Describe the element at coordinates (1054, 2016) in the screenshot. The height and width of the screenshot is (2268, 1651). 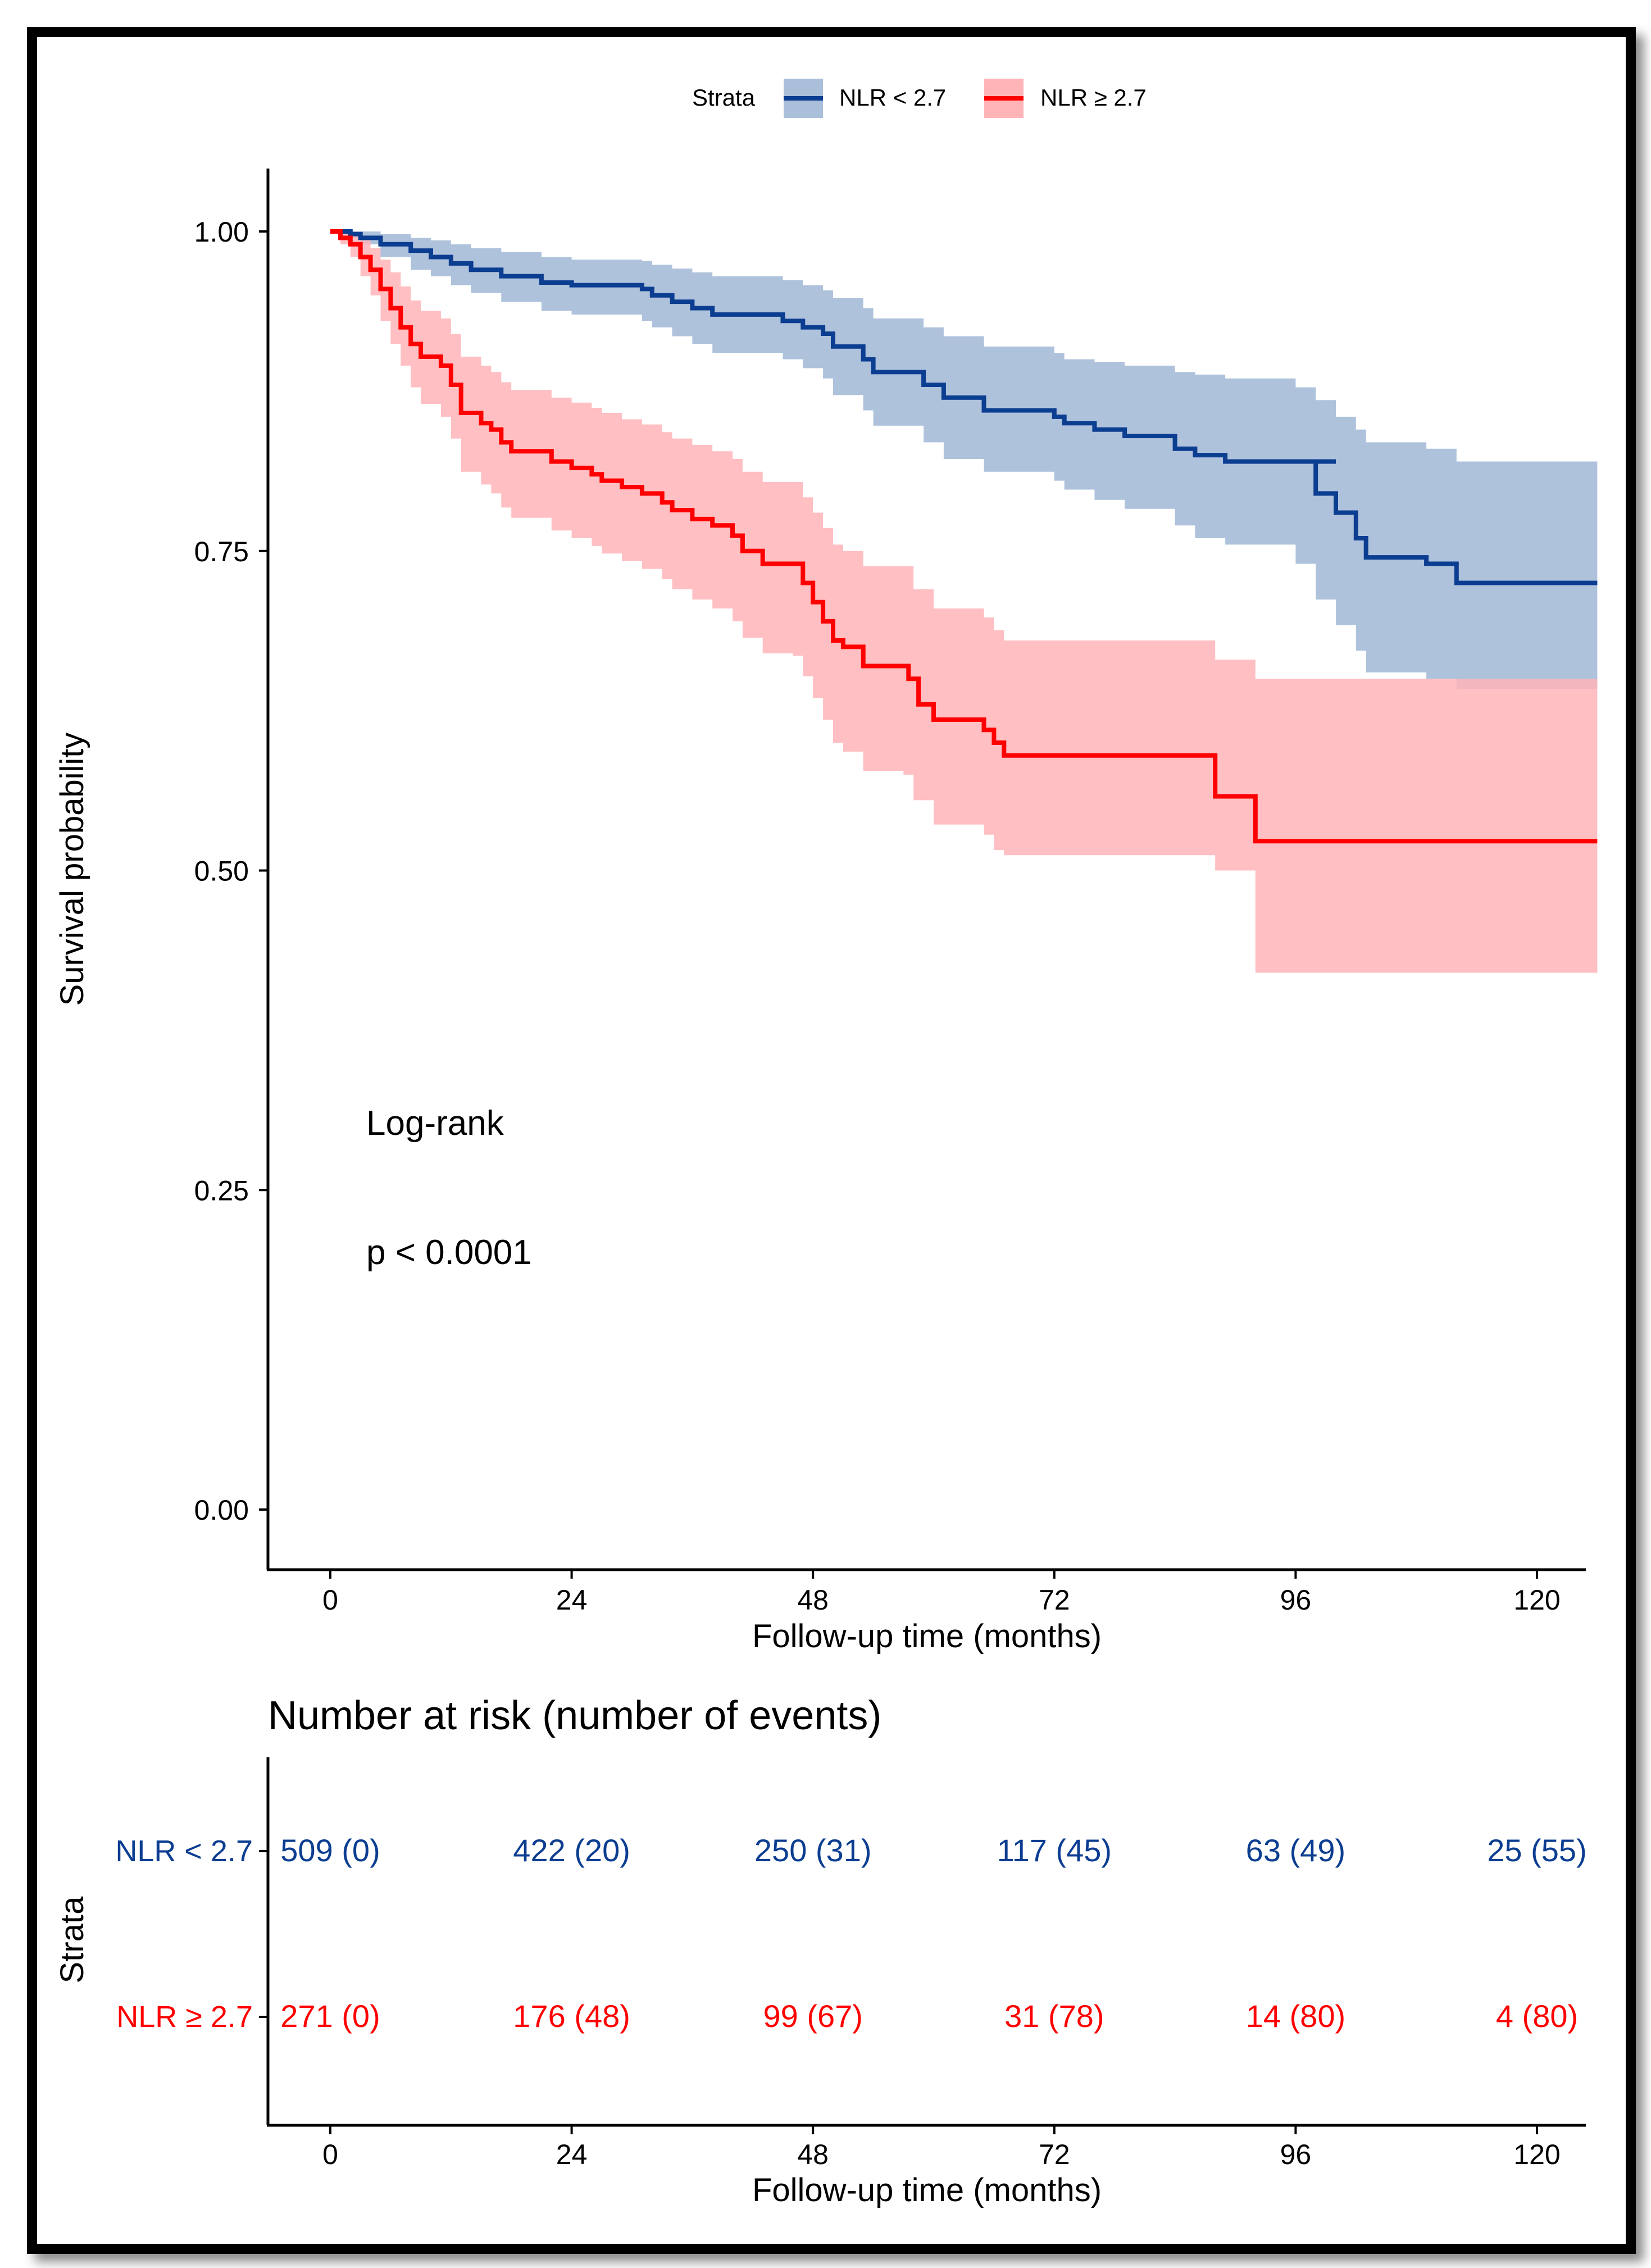
I see `risk-cell: 31 (78)` at that location.